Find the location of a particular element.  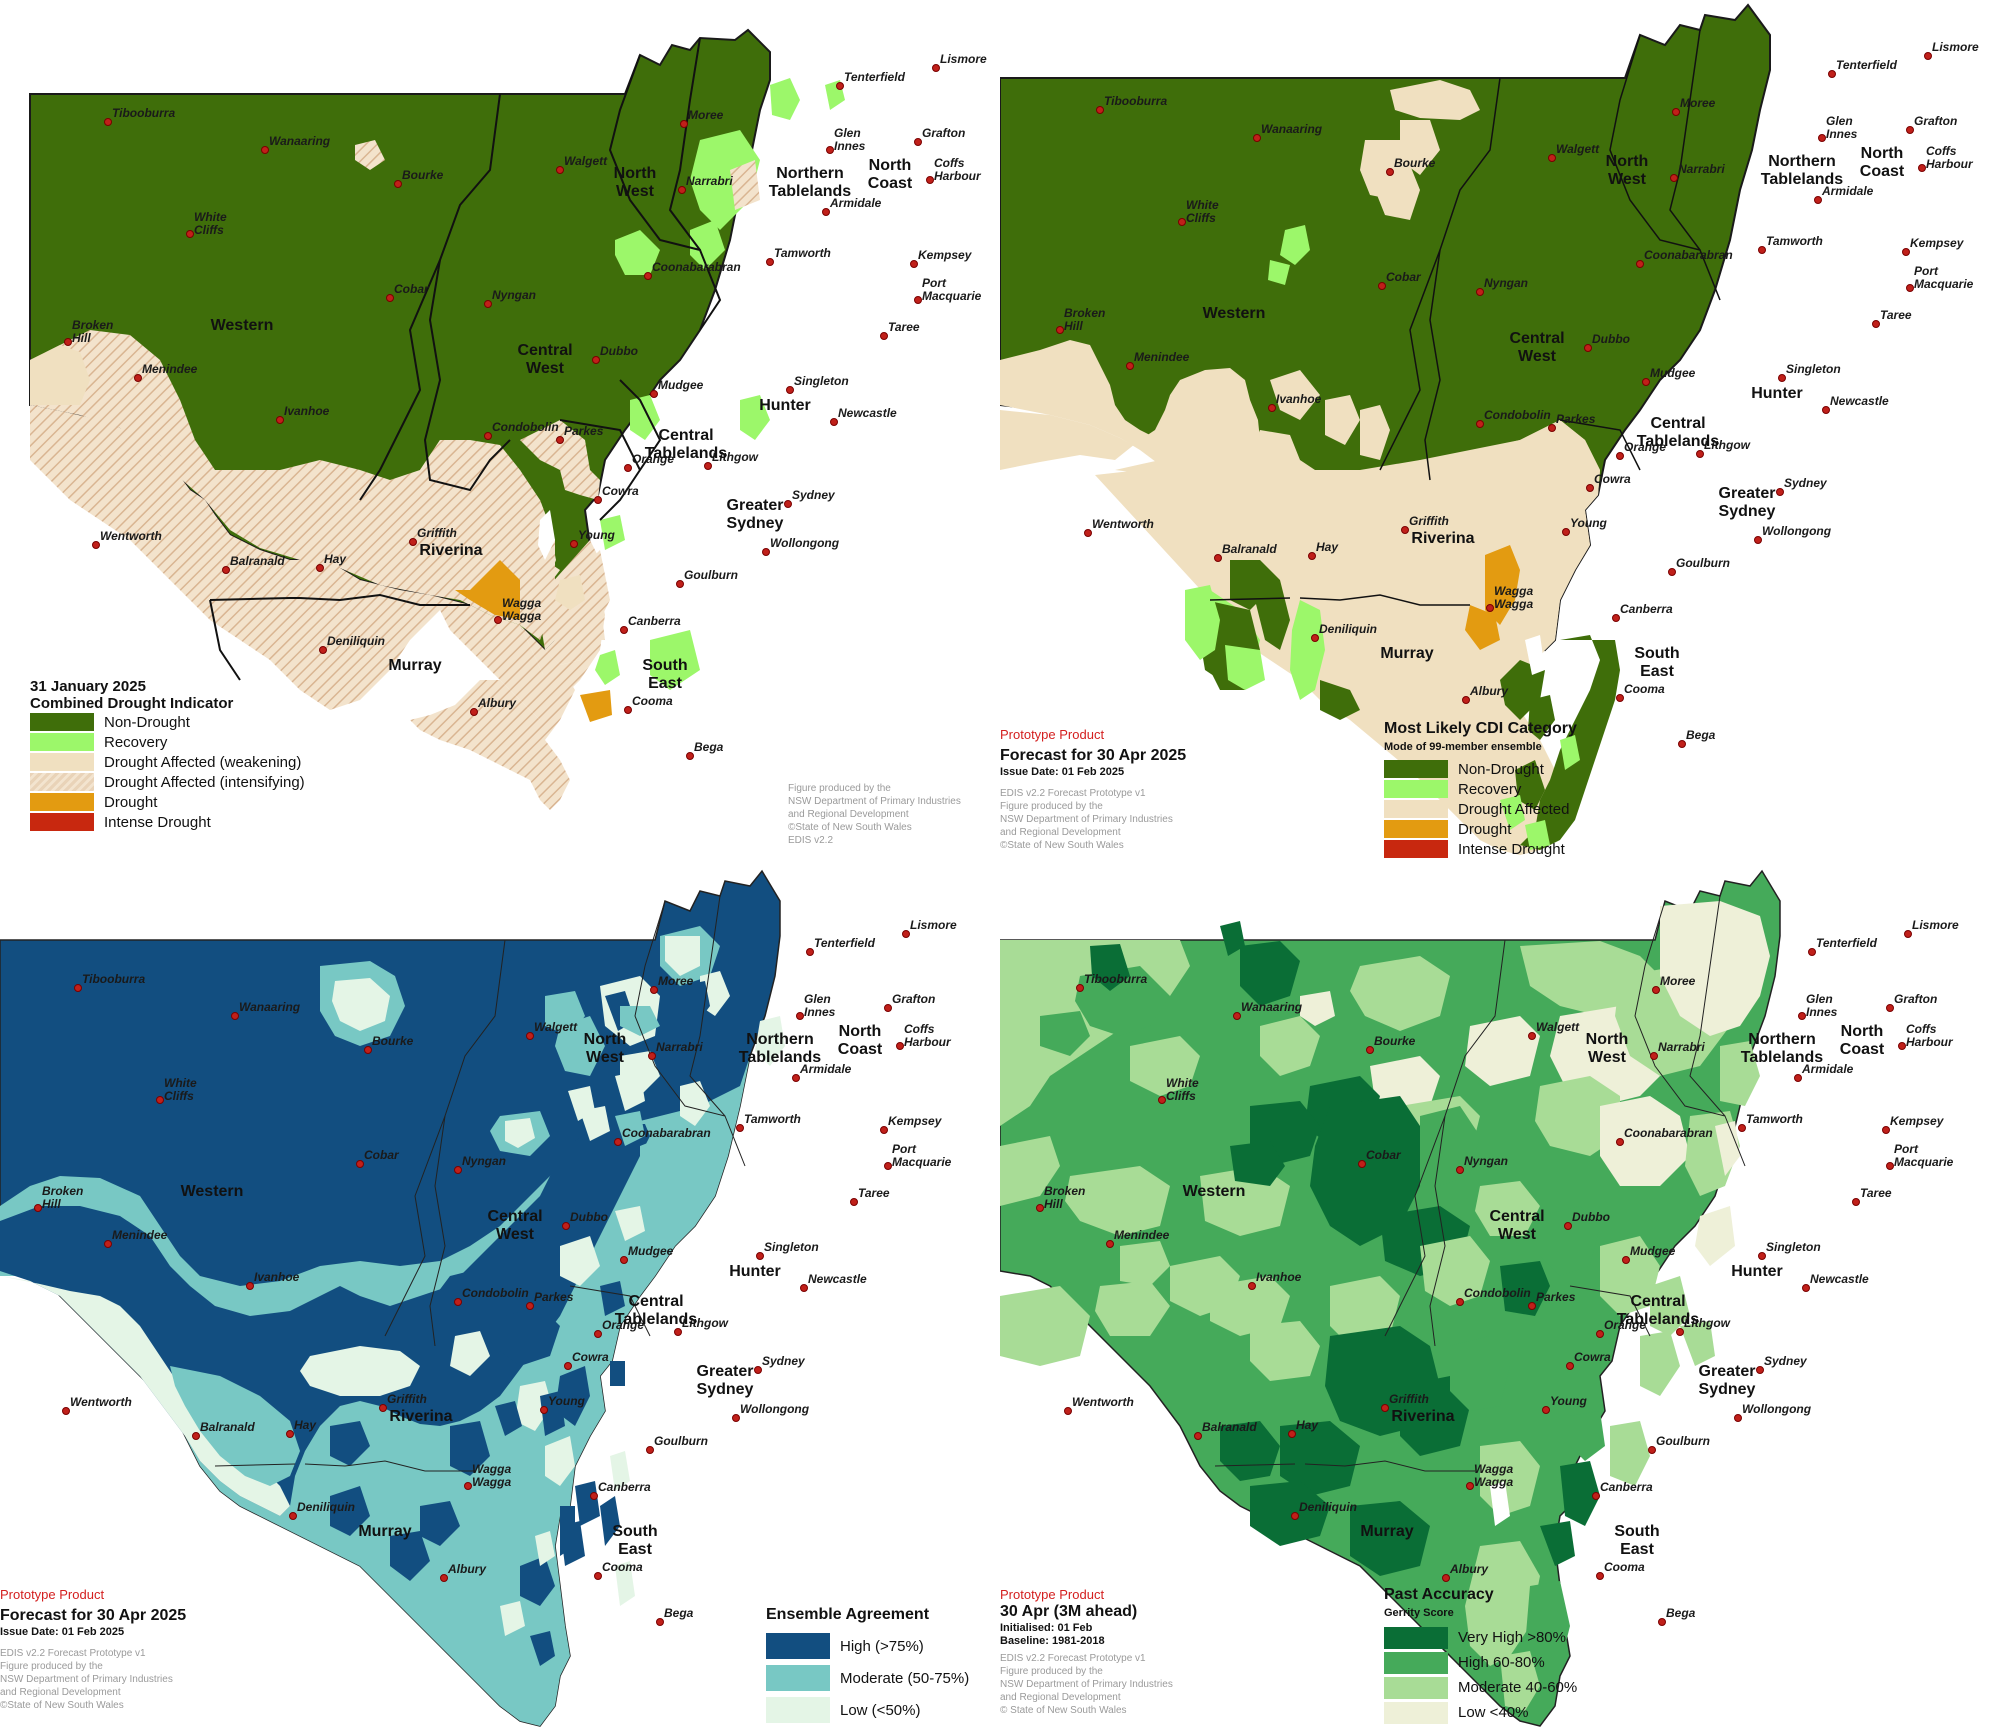

legend-item: Drought is located at coordinates (167, 802).